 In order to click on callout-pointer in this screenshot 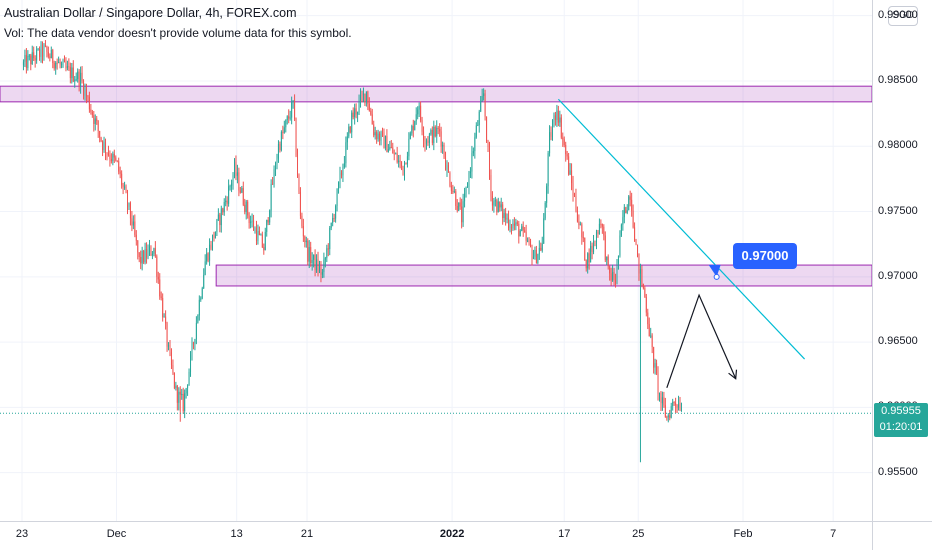, I will do `click(714, 270)`.